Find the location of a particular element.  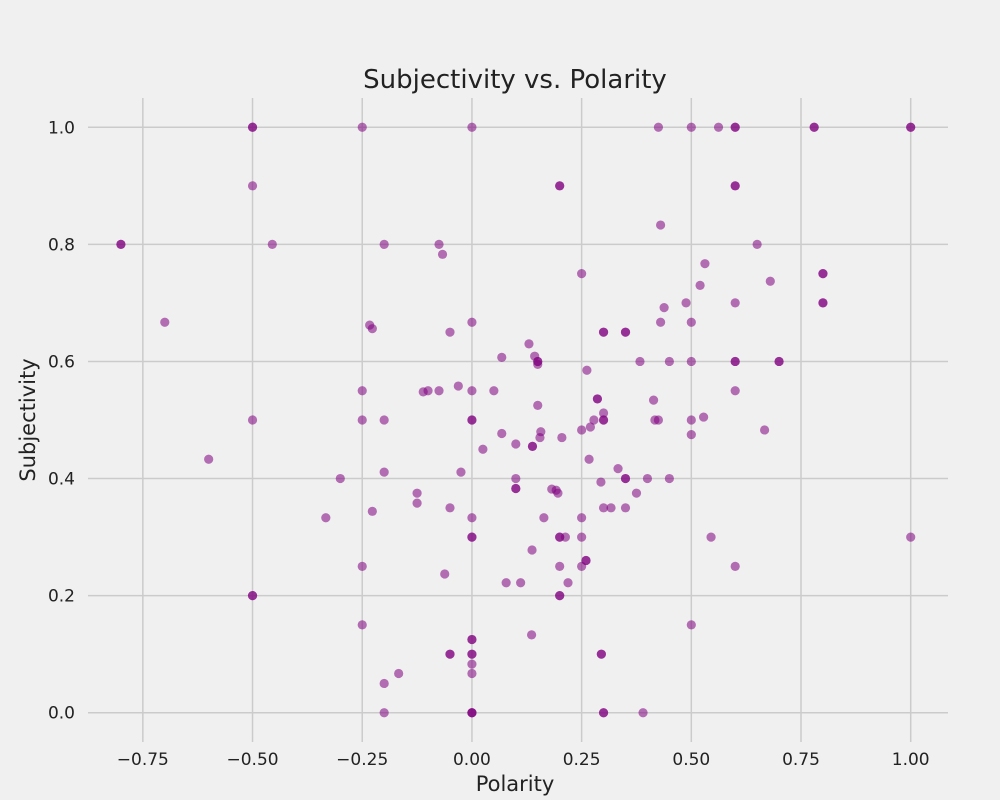

x-tick-label: 0.75 is located at coordinates (801, 760).